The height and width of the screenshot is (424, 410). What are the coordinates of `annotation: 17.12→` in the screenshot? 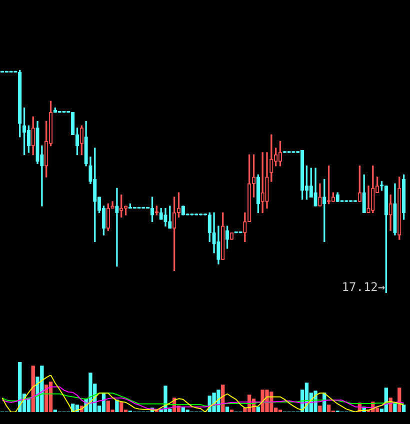 It's located at (364, 287).